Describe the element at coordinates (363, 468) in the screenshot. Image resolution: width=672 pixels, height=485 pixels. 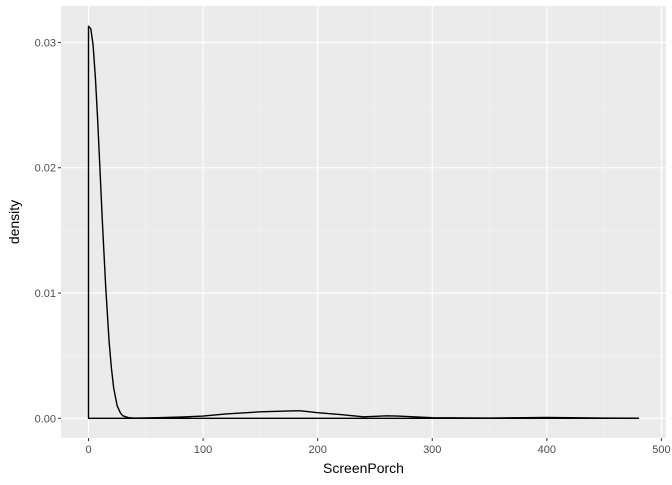
I see `x-axis-title: ScreenPorch` at that location.